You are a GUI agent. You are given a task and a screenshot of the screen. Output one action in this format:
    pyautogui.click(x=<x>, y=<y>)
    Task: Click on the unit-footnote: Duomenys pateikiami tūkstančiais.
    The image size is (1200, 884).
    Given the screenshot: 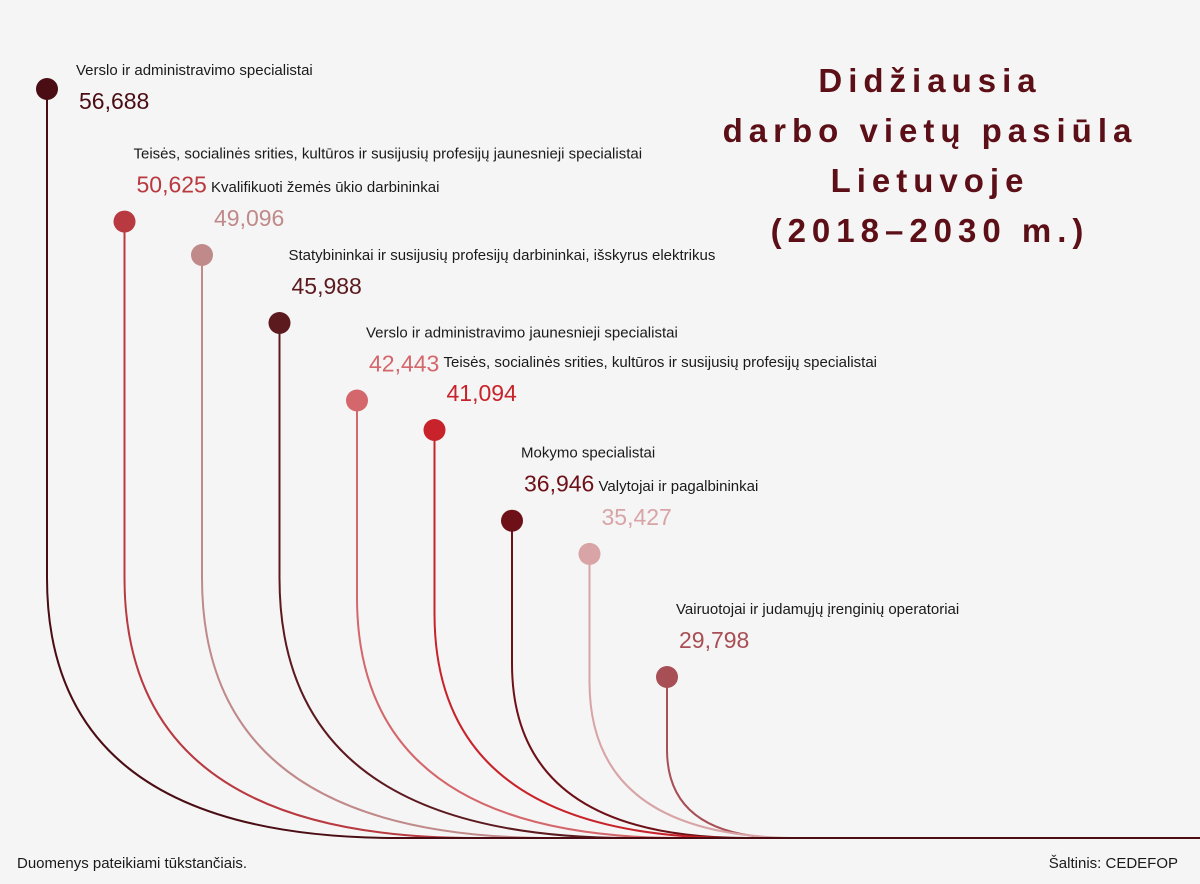 What is the action you would take?
    pyautogui.click(x=132, y=863)
    